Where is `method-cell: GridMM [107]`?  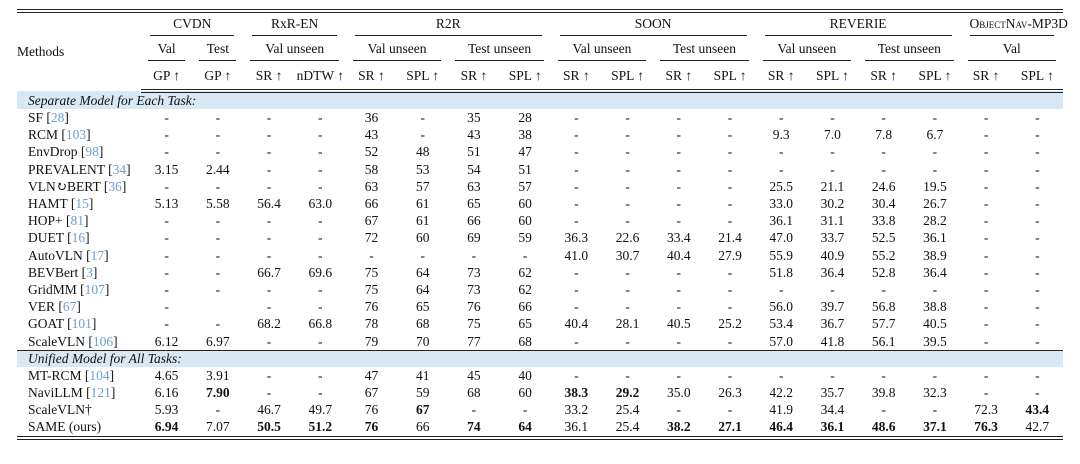
method-cell: GridMM [107] is located at coordinates (69, 290).